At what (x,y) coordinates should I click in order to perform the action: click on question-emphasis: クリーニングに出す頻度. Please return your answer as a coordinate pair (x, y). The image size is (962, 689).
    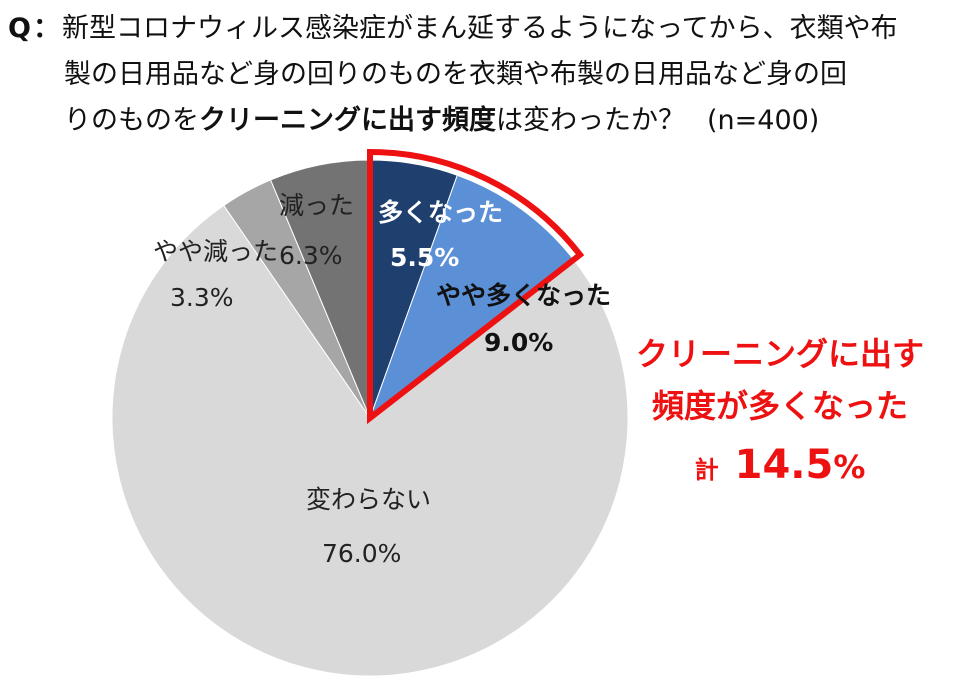
    Looking at the image, I should click on (347, 120).